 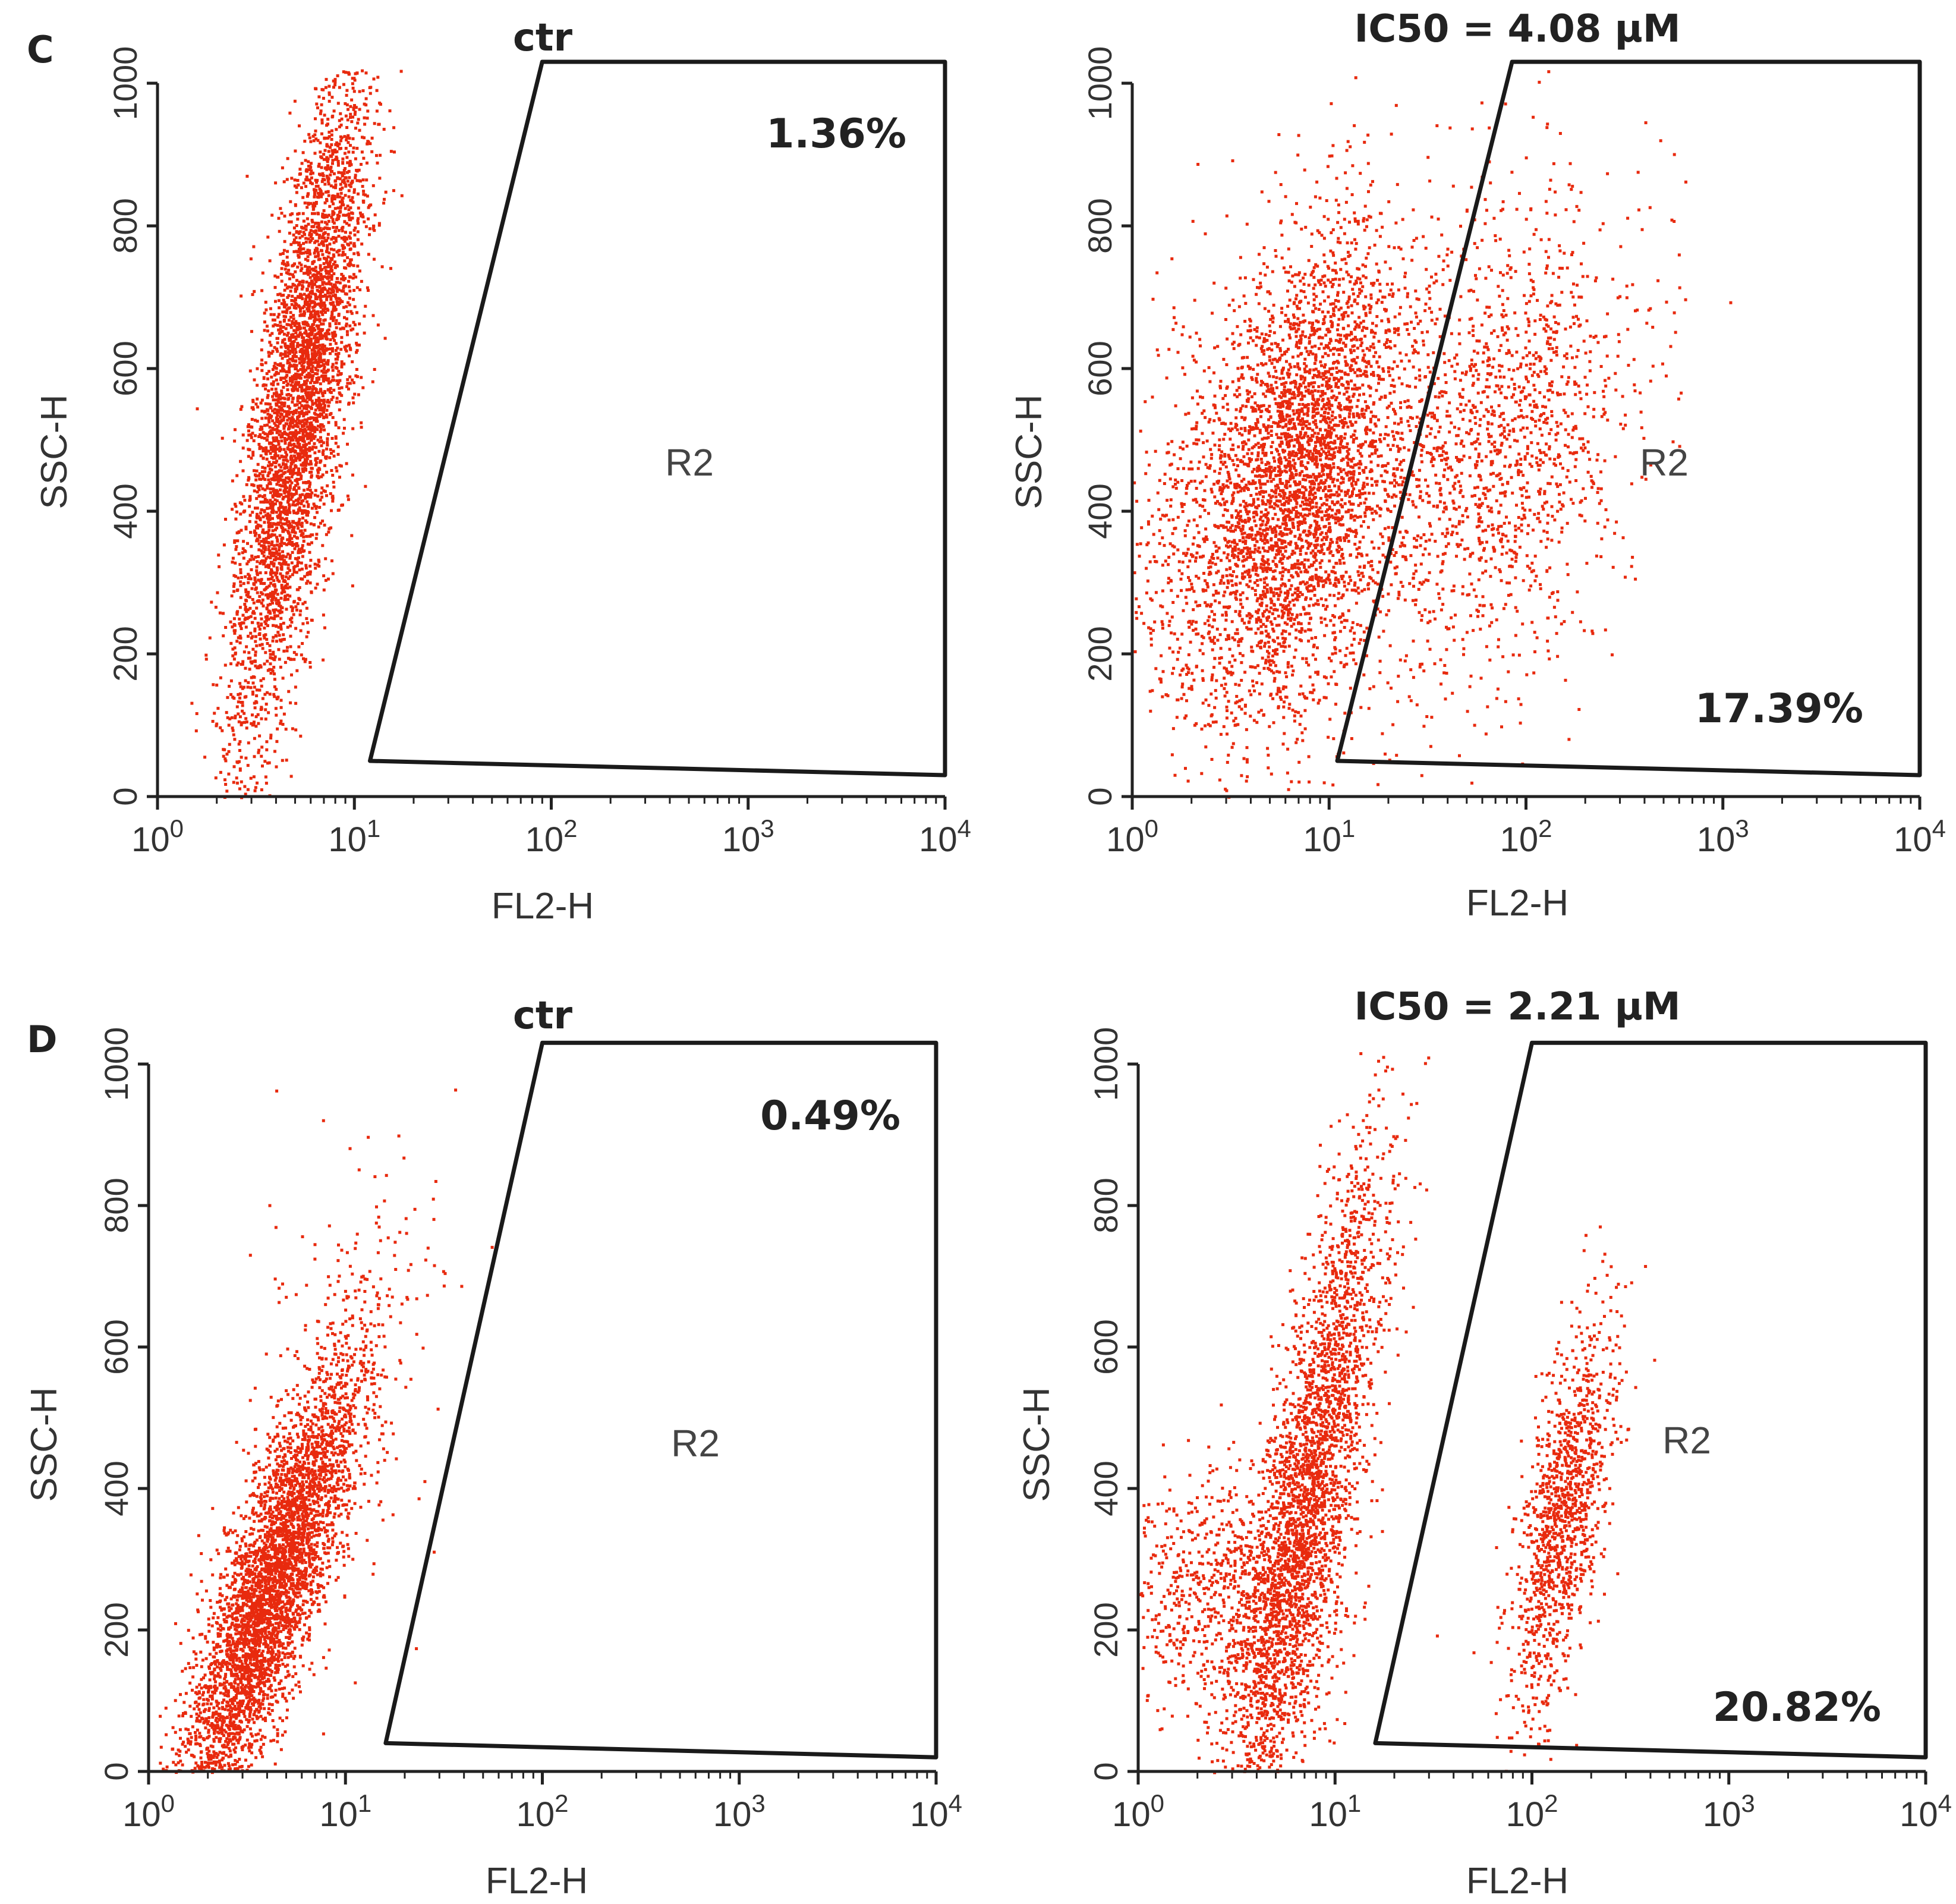 I want to click on panel-letter-c: C, so click(x=40, y=49).